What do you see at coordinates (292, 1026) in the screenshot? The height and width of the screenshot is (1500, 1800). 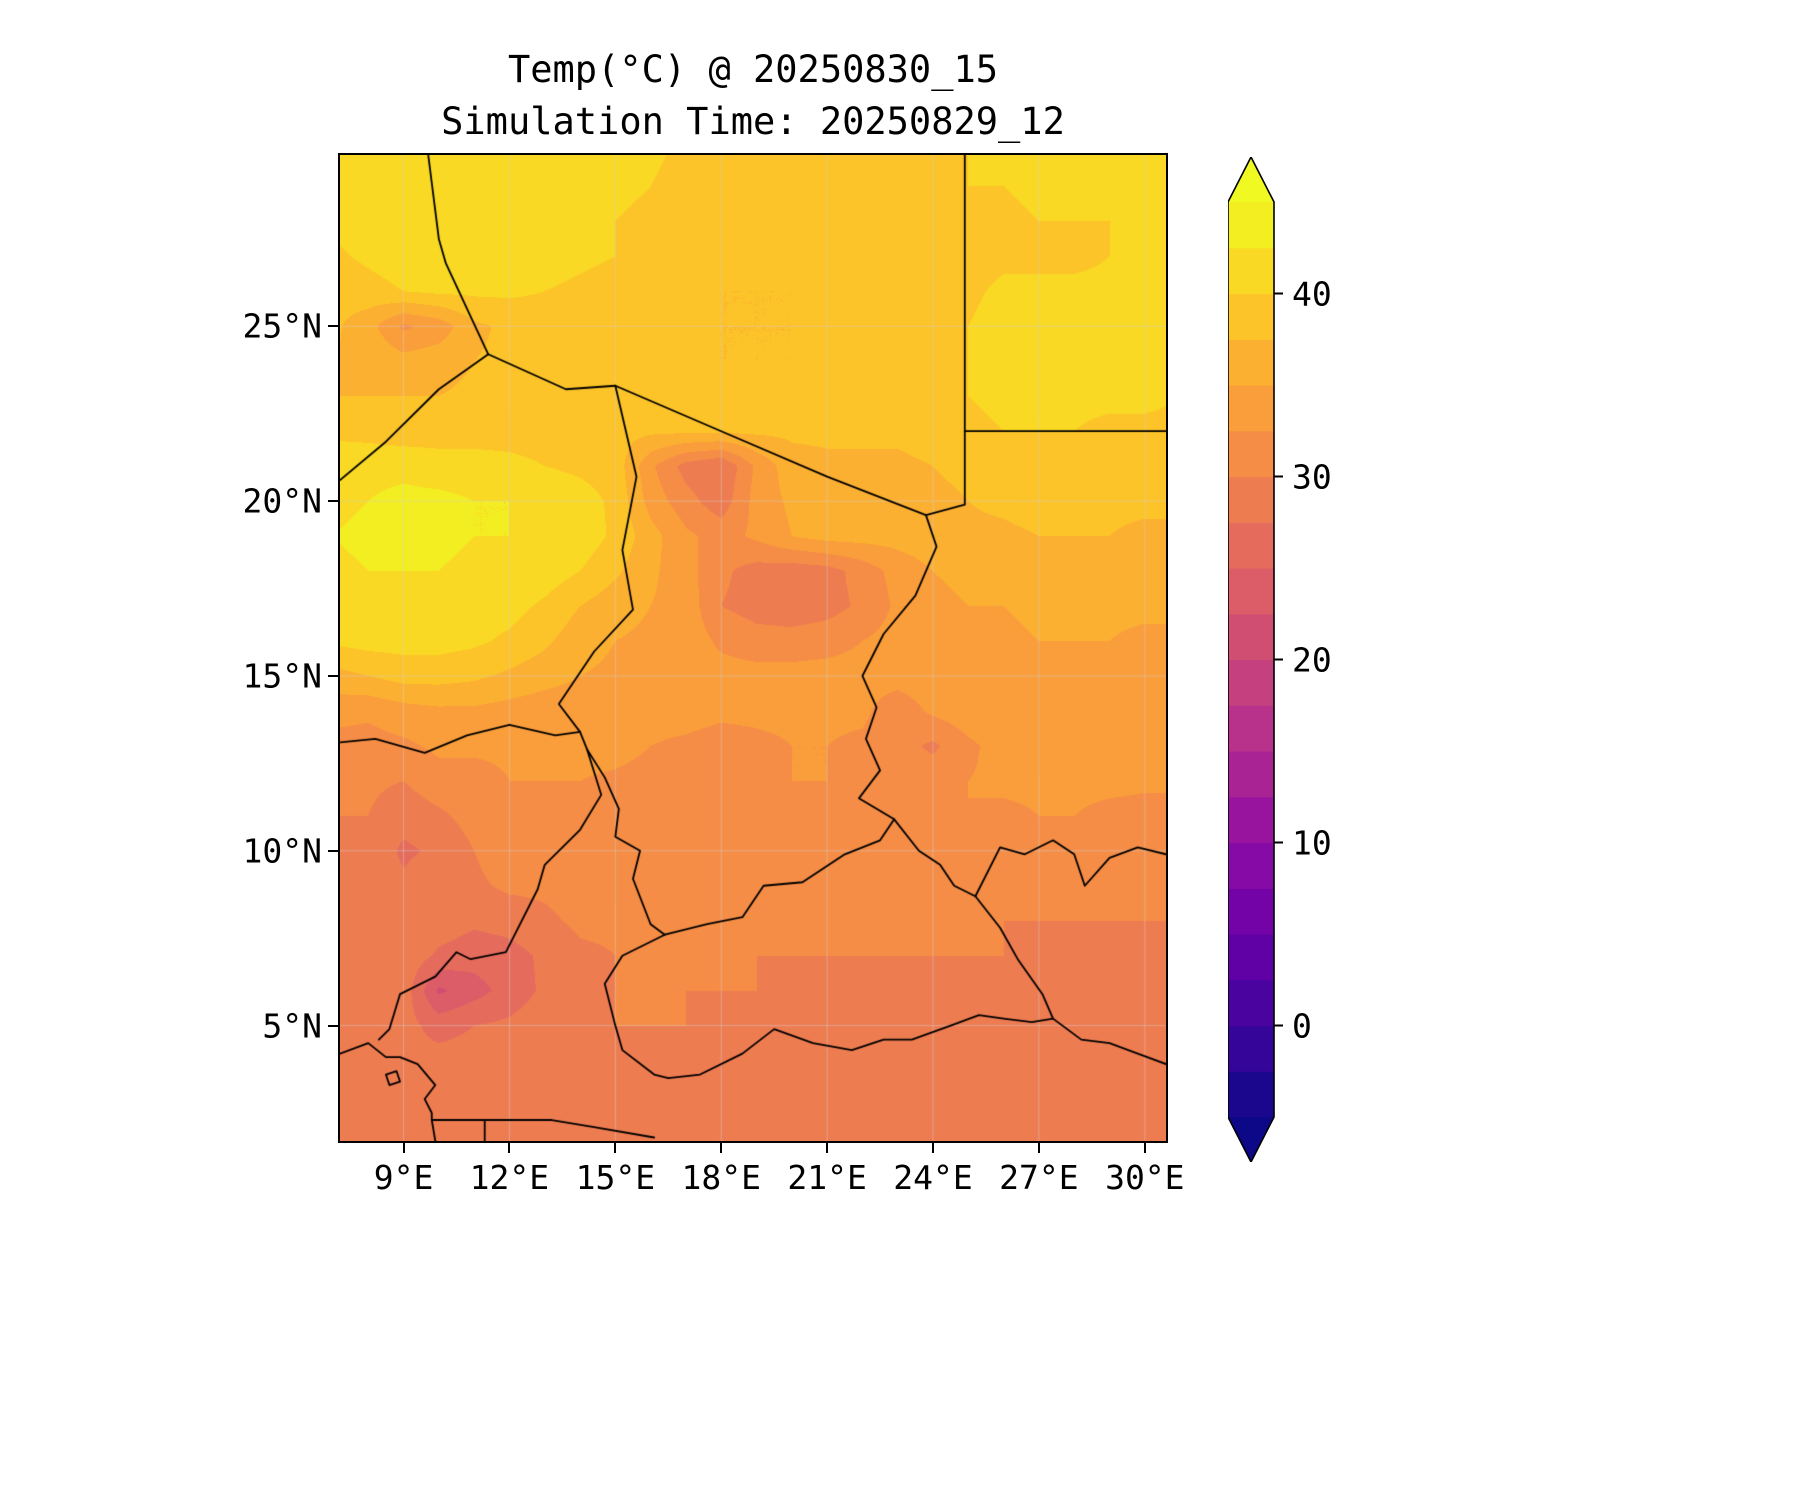 I see `y-tick-label: 5°N` at bounding box center [292, 1026].